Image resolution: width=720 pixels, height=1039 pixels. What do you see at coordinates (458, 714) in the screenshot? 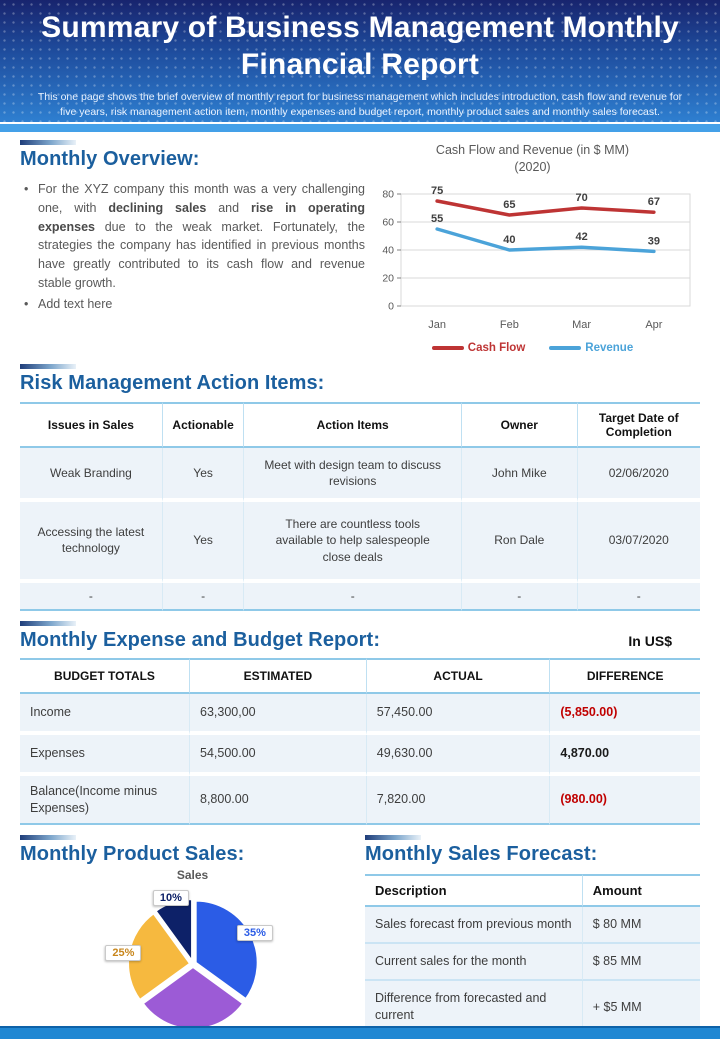
I see `cell-actual: 57,450.00` at bounding box center [458, 714].